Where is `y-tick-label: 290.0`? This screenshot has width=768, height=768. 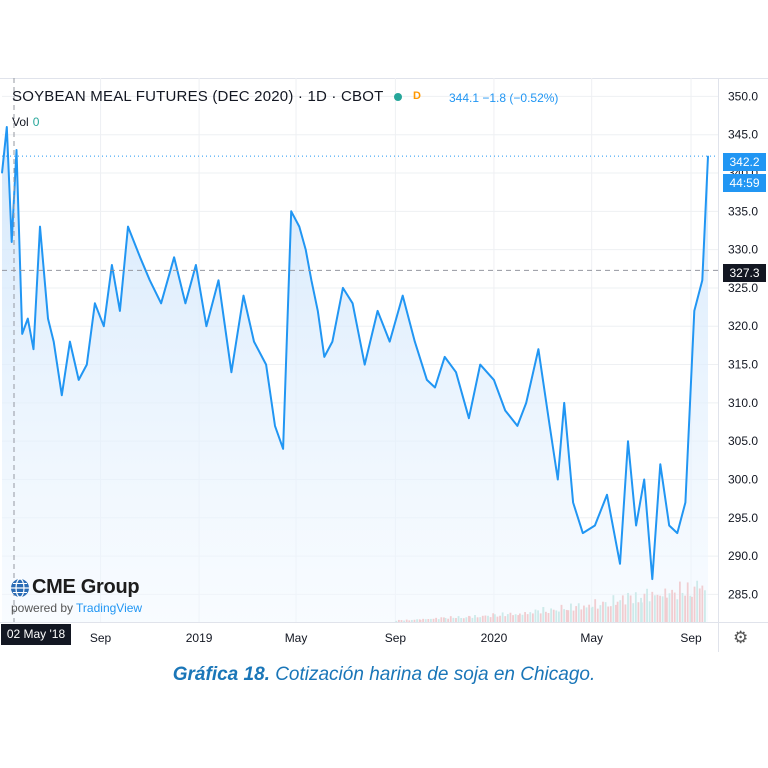
y-tick-label: 290.0 is located at coordinates (743, 556).